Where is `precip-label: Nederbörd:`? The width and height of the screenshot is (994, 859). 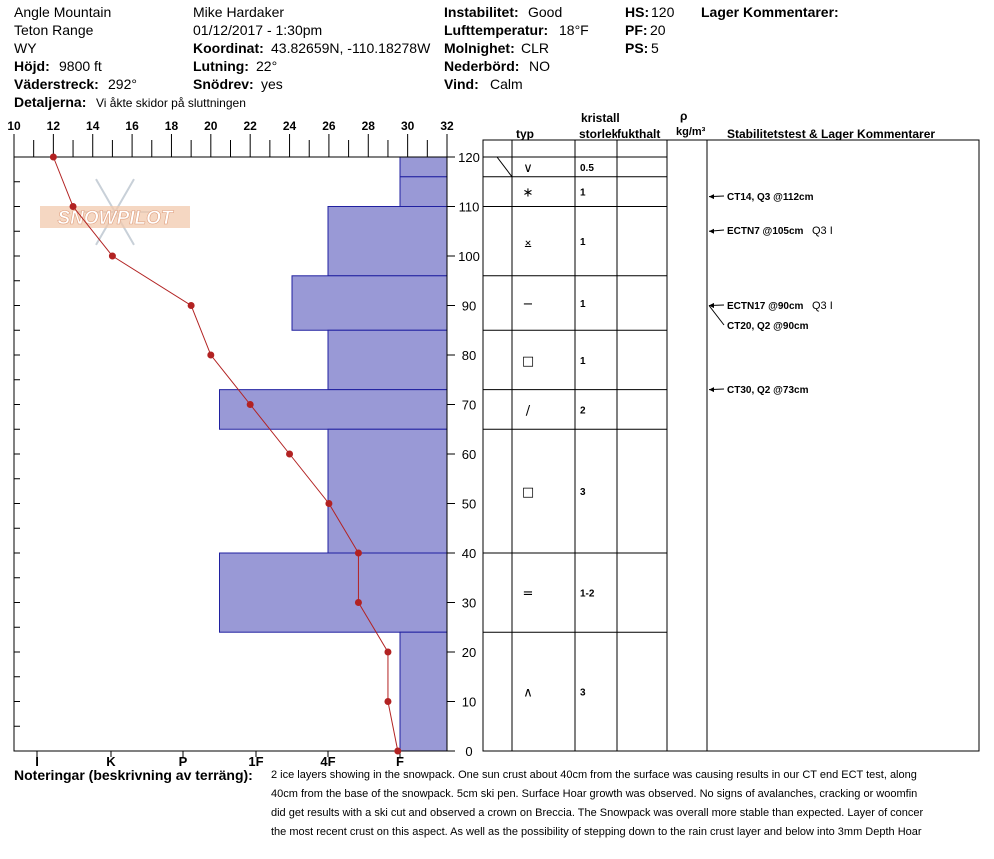
precip-label: Nederbörd: is located at coordinates (482, 66).